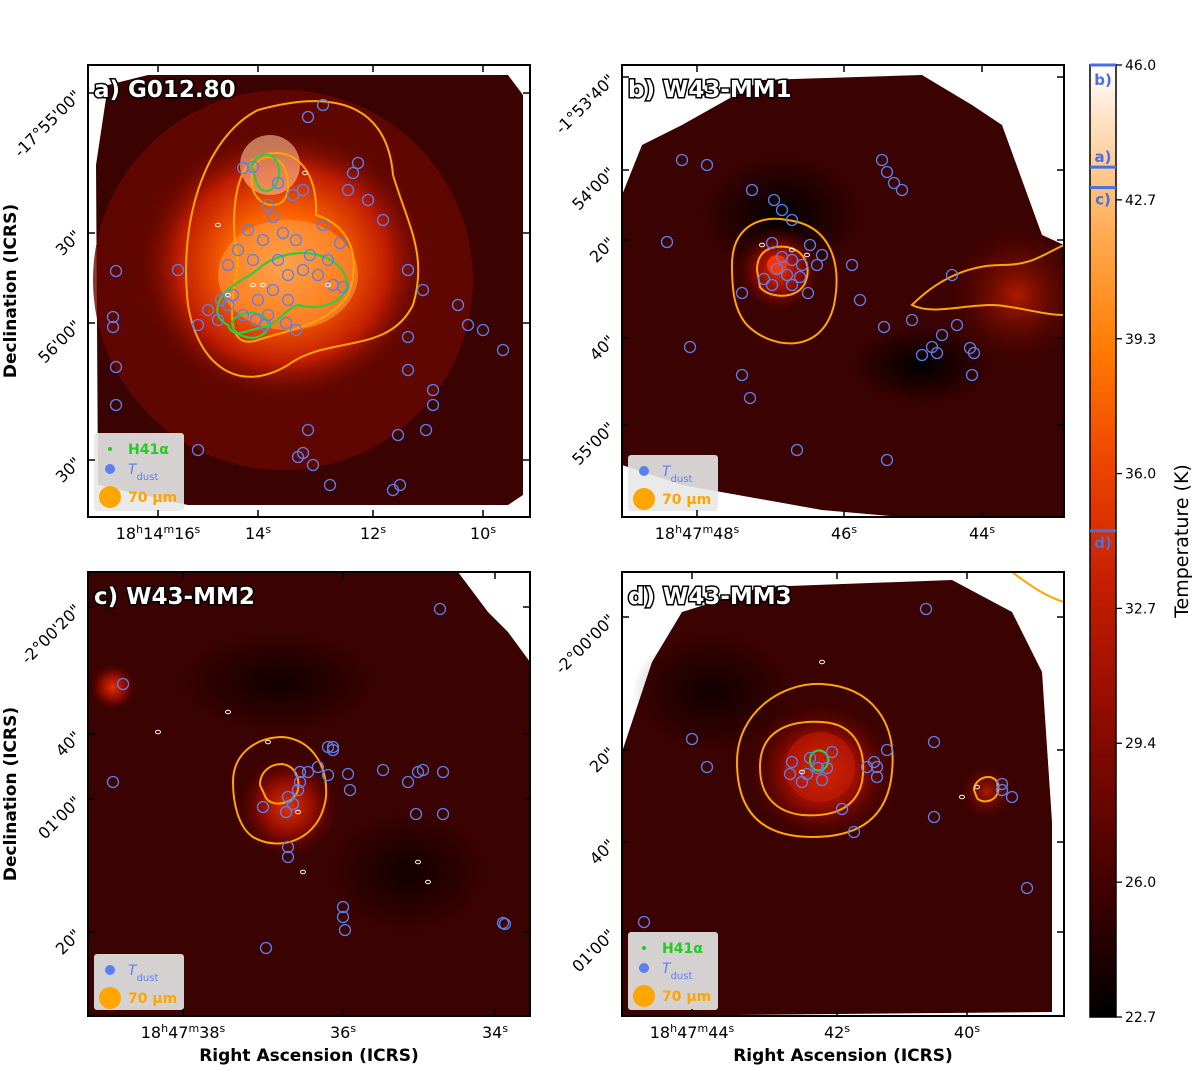 This screenshot has width=1200, height=1070. I want to click on colorbar-tick-label: 36.0, so click(1140, 475).